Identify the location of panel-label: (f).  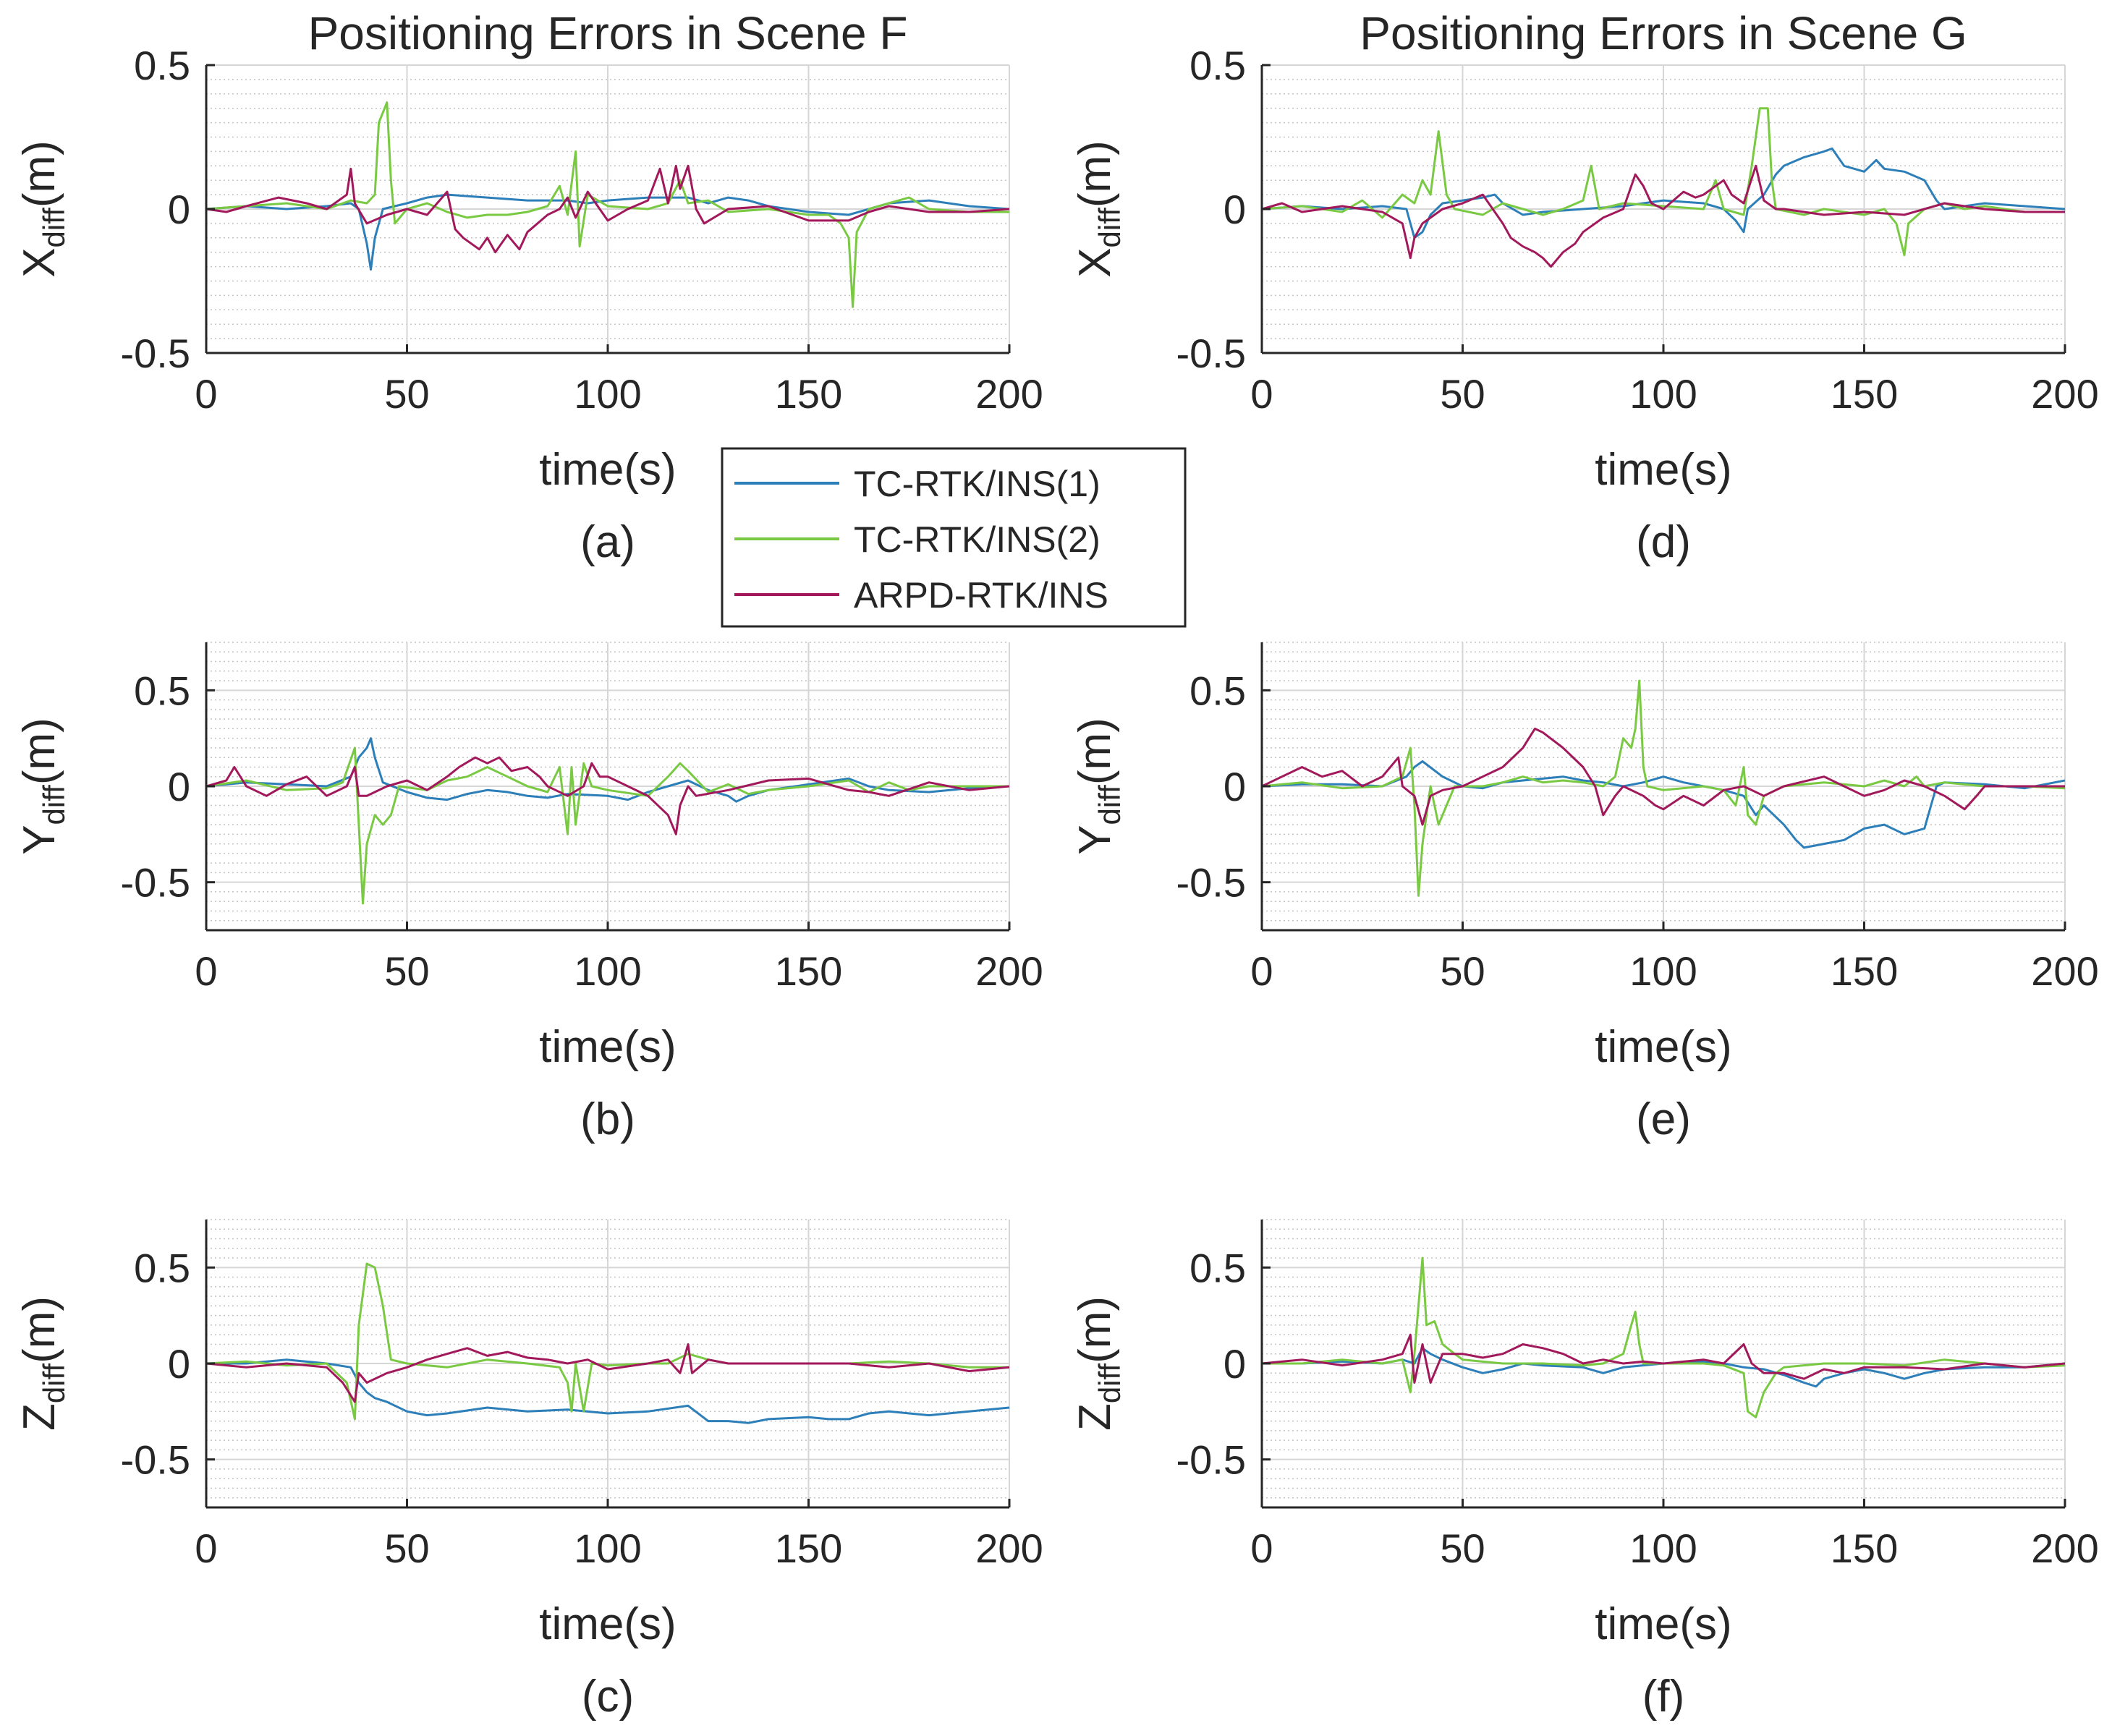
(1663, 1697).